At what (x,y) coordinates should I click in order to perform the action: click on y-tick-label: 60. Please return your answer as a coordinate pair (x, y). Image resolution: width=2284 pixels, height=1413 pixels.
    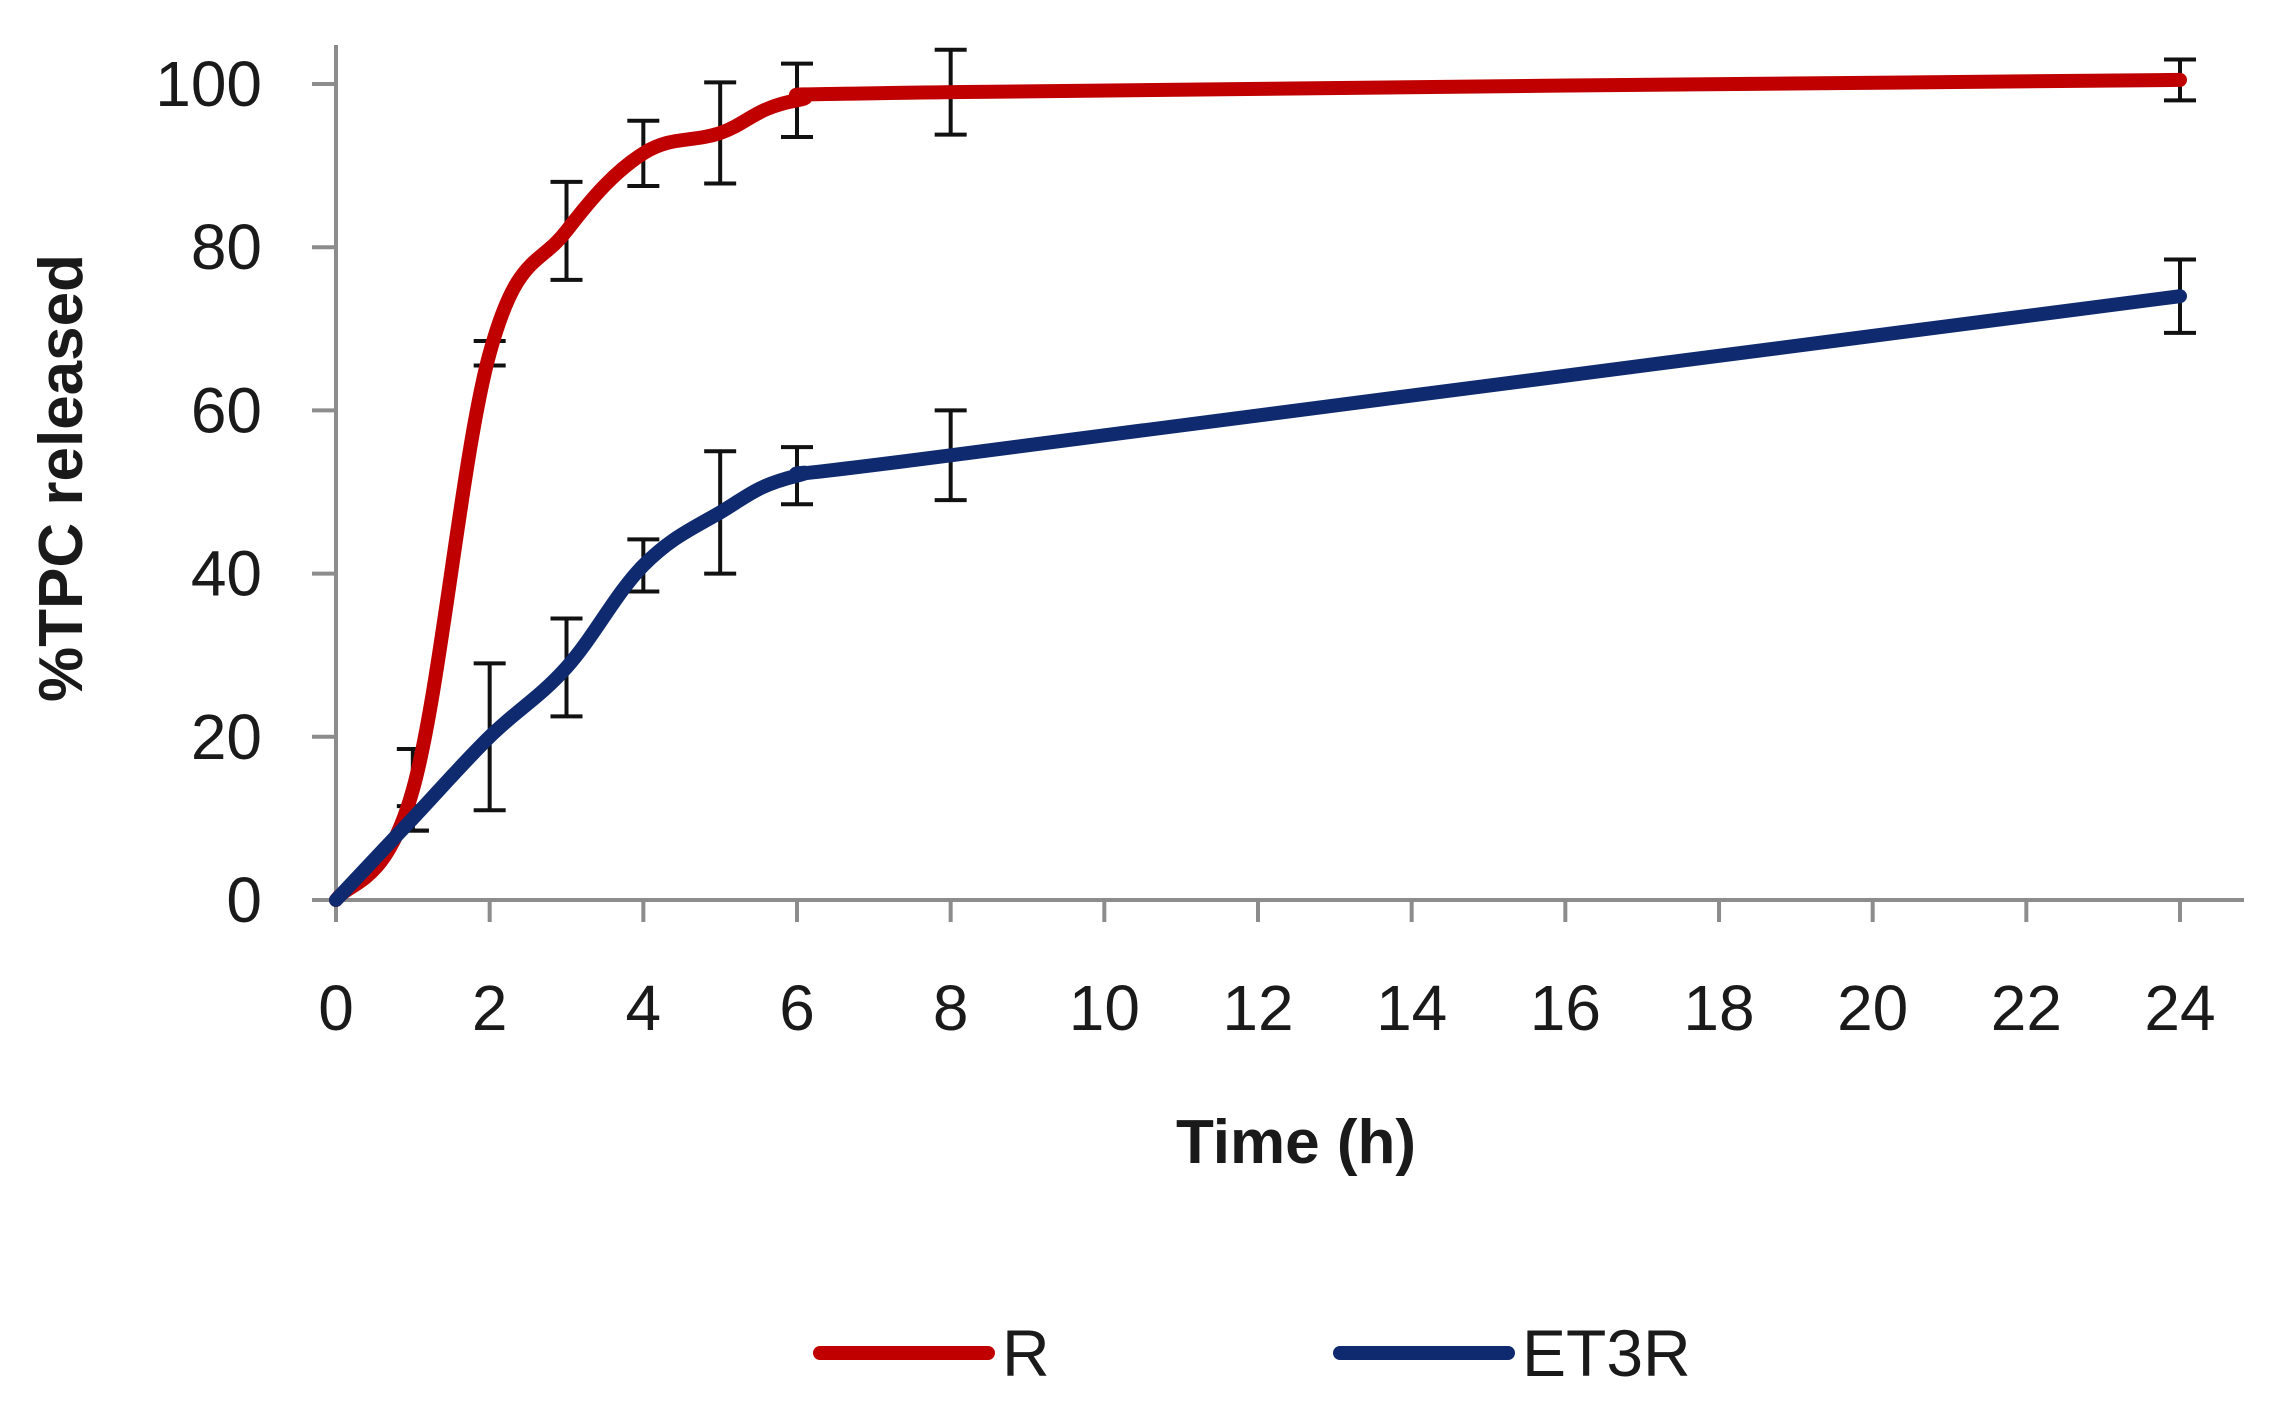
    Looking at the image, I should click on (226, 410).